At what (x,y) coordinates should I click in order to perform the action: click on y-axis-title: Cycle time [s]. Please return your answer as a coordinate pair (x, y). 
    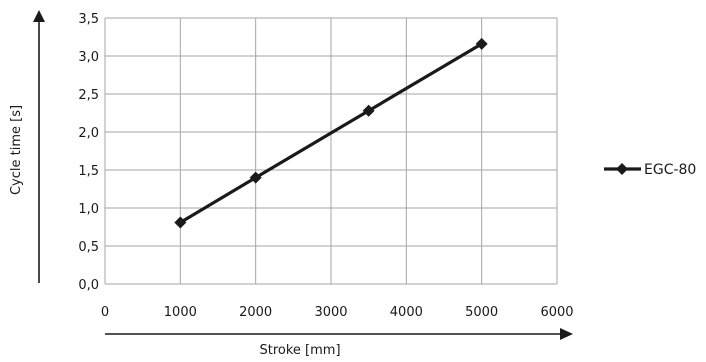
    Looking at the image, I should click on (16, 150).